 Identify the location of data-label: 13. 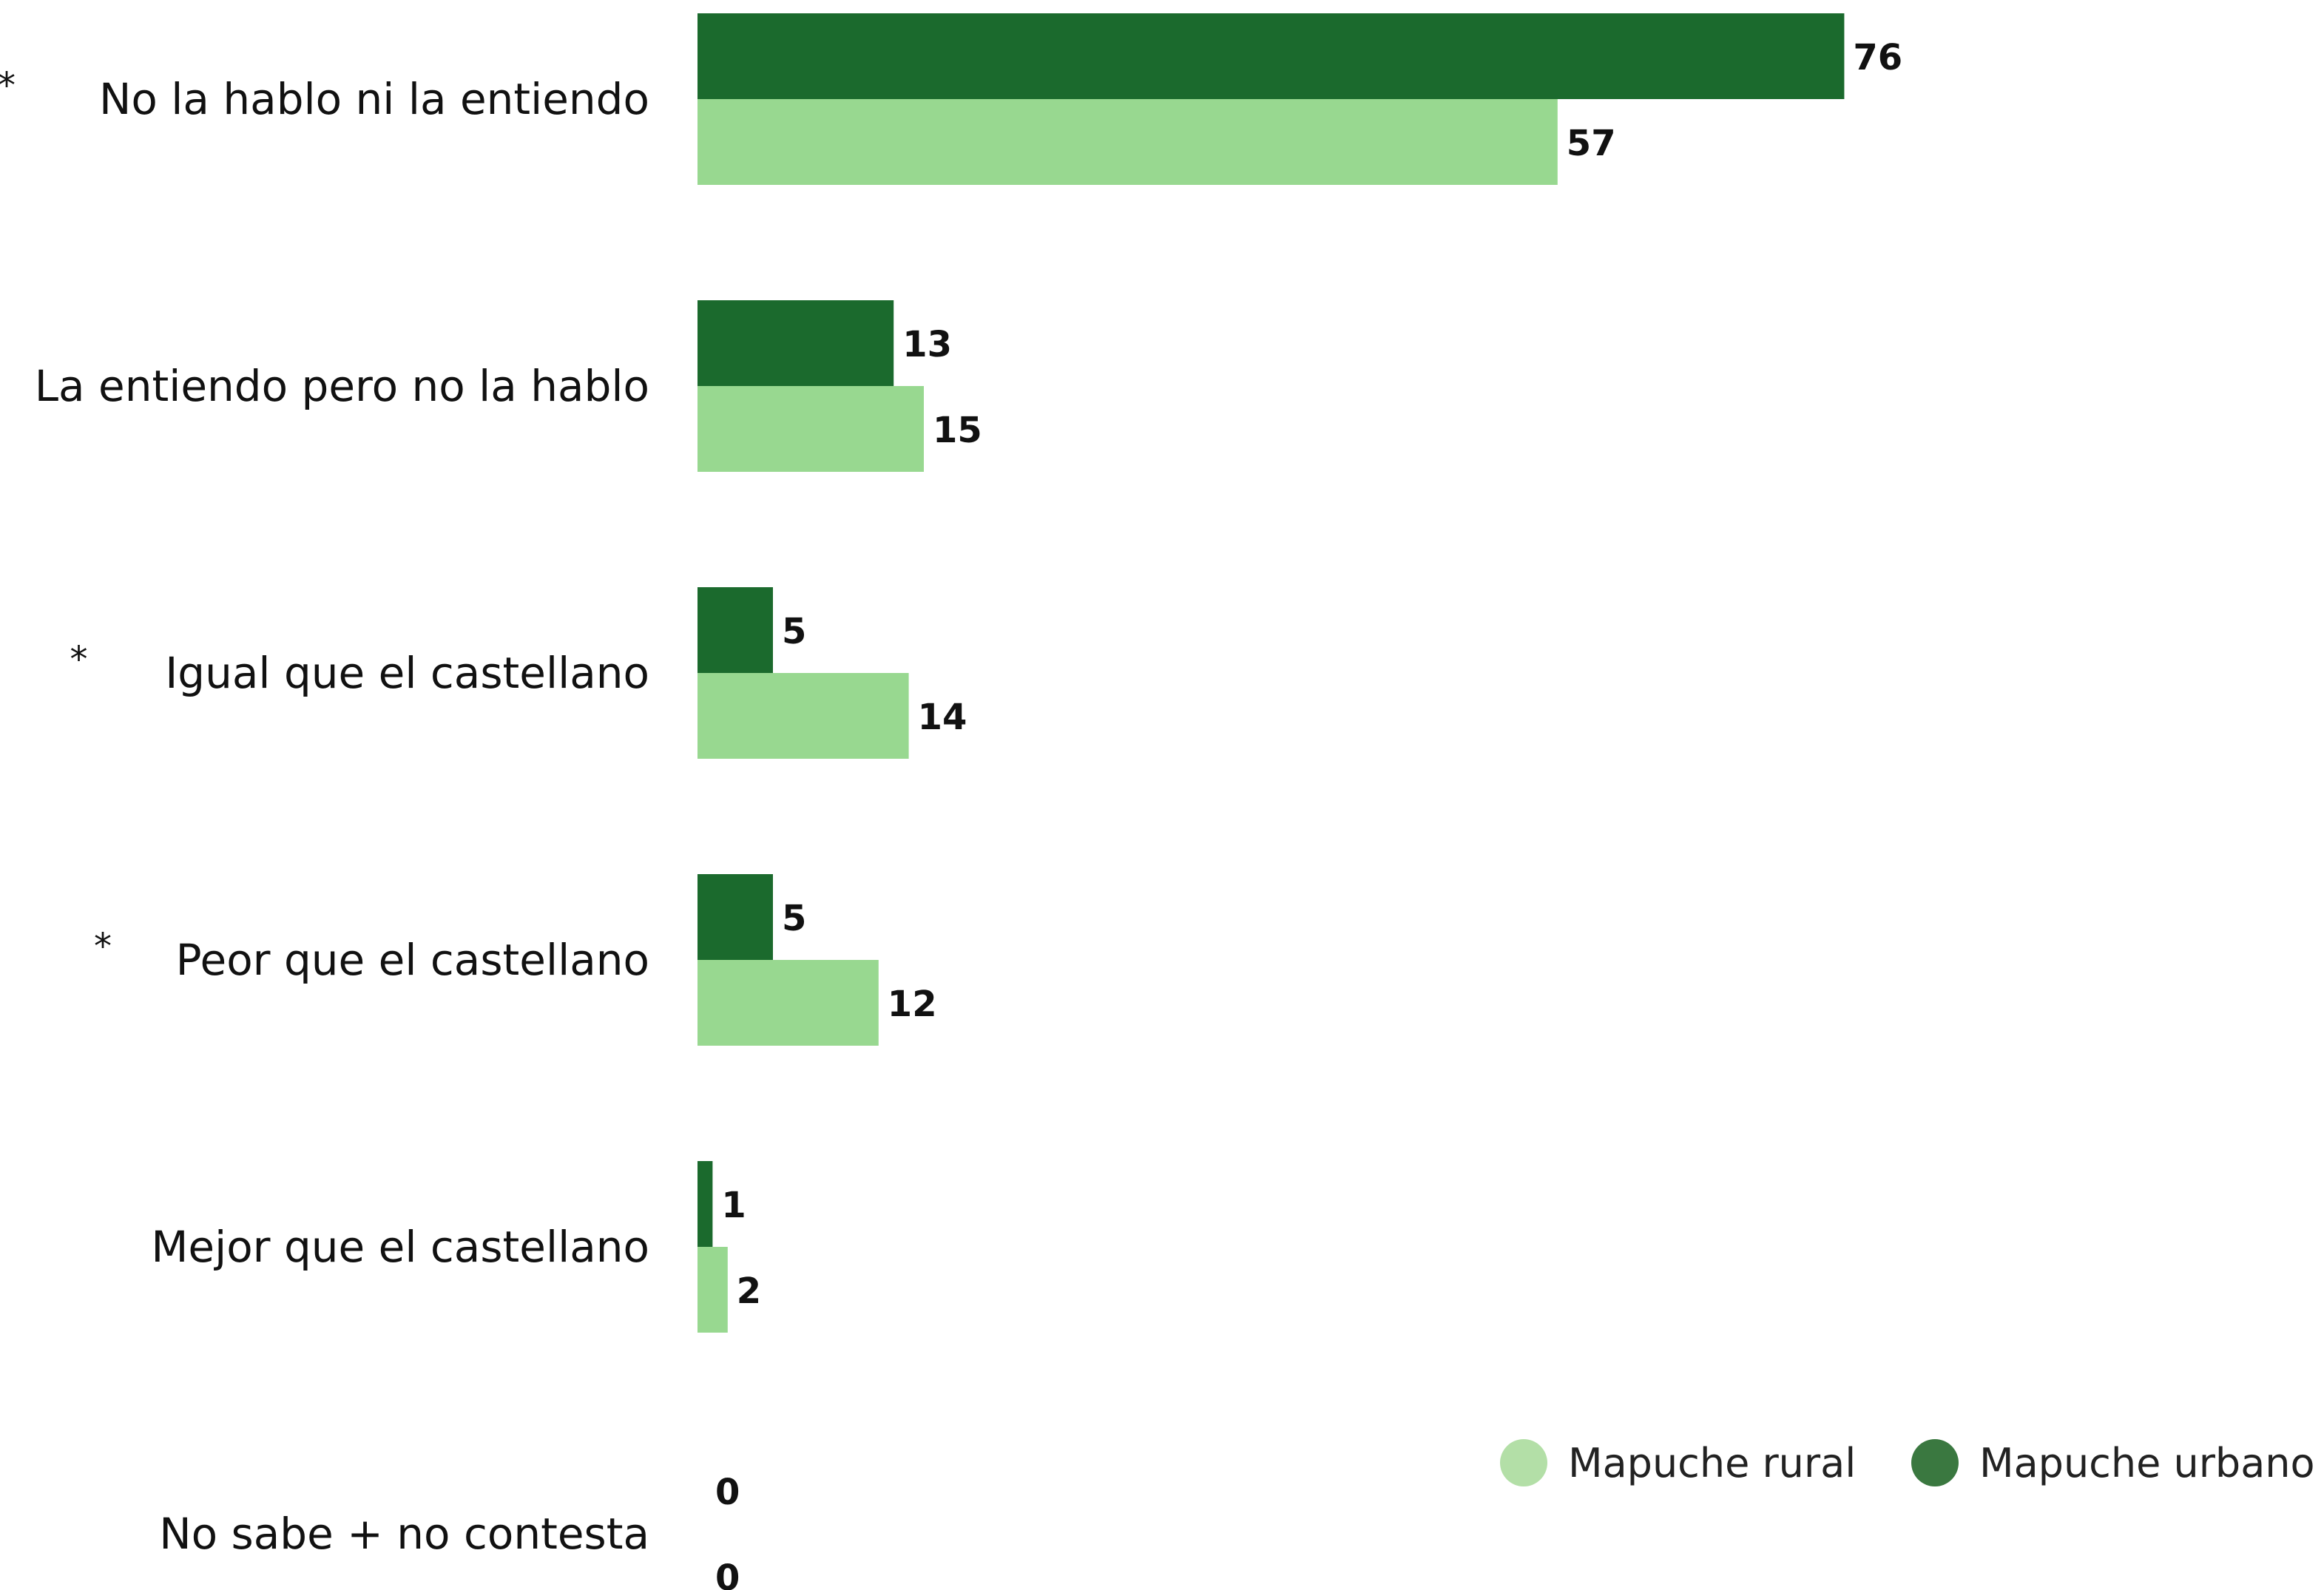
(927, 344).